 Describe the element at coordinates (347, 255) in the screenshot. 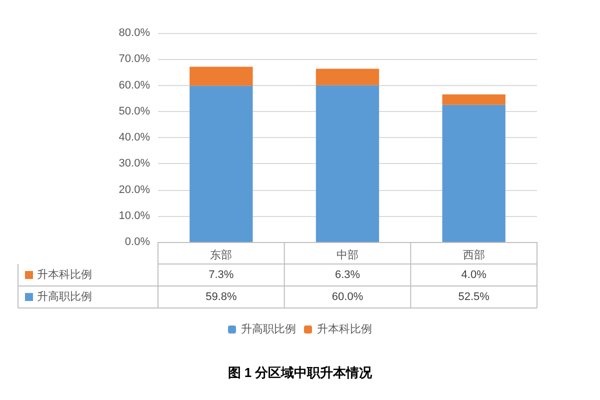

I see `x-tick-label: 中部` at that location.